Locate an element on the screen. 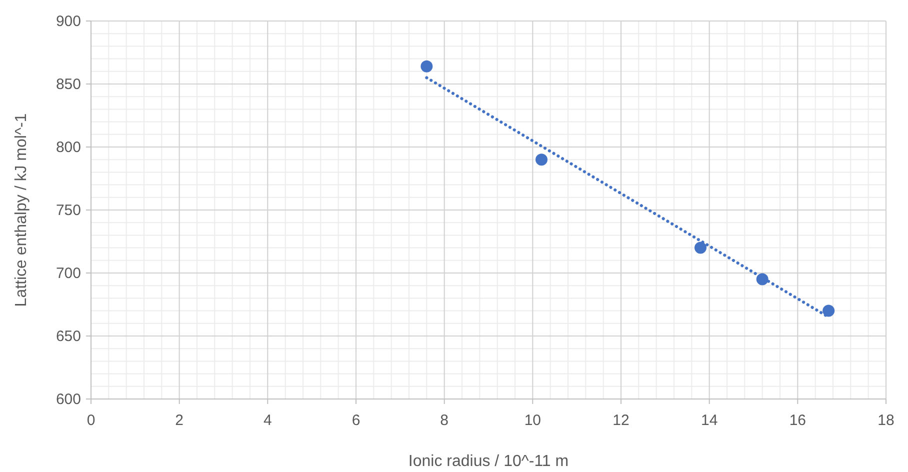 This screenshot has width=908, height=472. y-tick-label: 900 is located at coordinates (68, 21).